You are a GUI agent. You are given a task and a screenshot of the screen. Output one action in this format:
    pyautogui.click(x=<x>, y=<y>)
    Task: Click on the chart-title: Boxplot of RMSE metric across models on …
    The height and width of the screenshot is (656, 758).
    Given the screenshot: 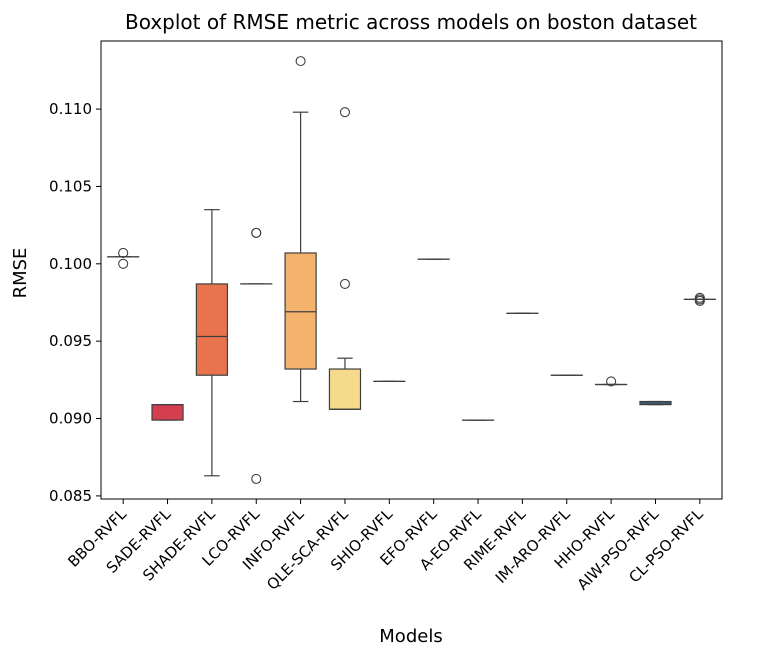 What is the action you would take?
    pyautogui.click(x=411, y=22)
    